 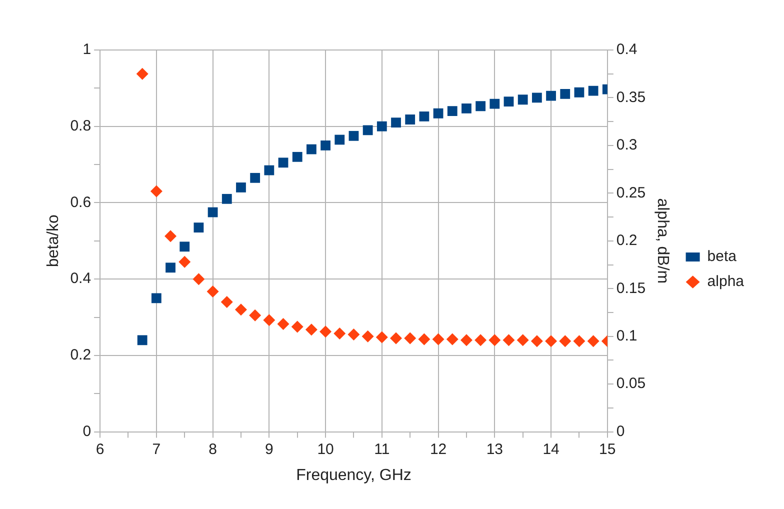 I want to click on y2-tick-label: 0.35, so click(x=631, y=97).